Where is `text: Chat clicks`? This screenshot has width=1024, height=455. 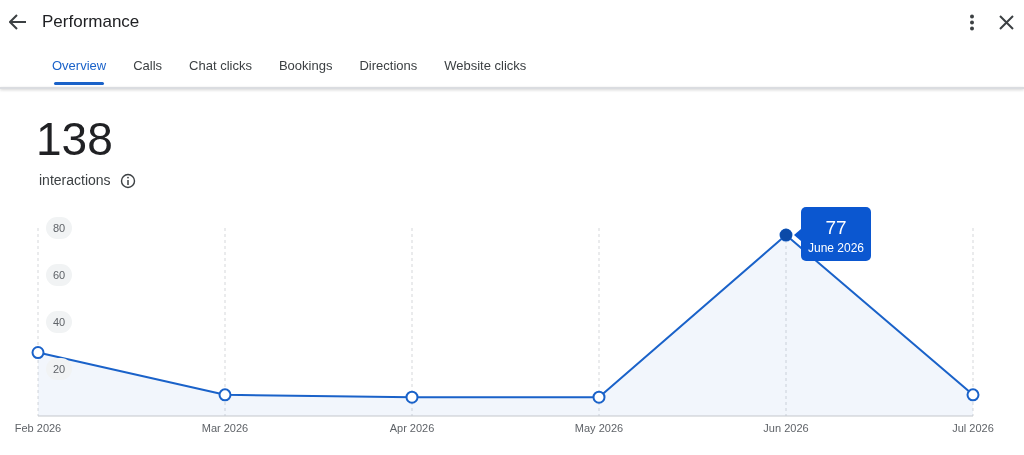 text: Chat clicks is located at coordinates (220, 66).